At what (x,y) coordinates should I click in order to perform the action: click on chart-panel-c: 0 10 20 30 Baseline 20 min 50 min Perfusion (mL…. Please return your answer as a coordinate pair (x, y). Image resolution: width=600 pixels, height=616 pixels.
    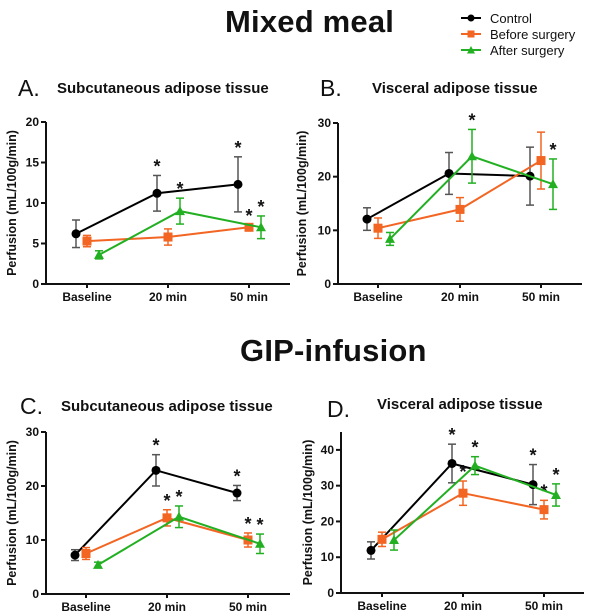
    Looking at the image, I should click on (147, 519).